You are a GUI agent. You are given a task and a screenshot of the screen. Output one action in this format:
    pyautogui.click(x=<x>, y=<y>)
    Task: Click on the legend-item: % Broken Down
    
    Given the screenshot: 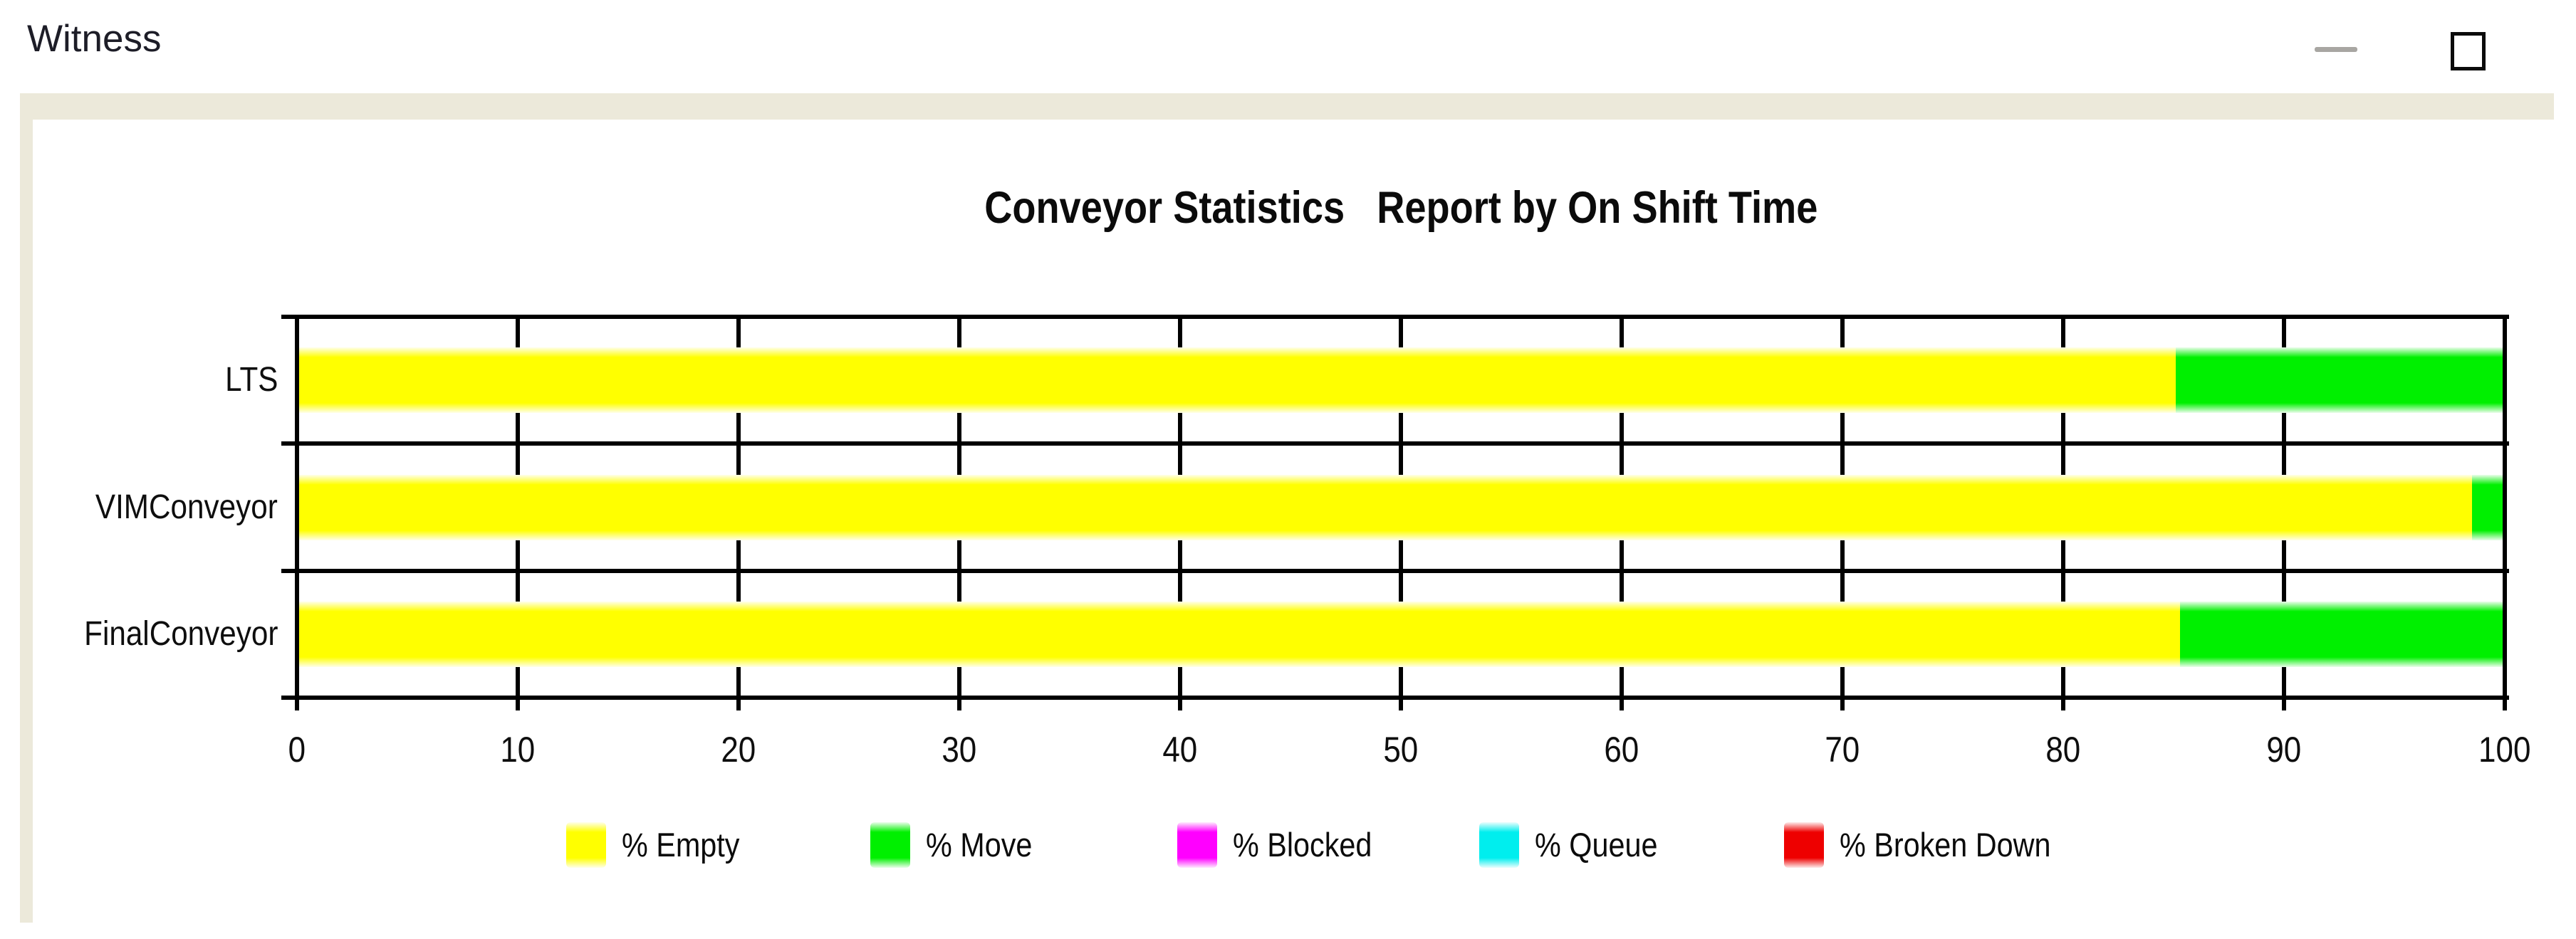 What is the action you would take?
    pyautogui.click(x=1932, y=845)
    